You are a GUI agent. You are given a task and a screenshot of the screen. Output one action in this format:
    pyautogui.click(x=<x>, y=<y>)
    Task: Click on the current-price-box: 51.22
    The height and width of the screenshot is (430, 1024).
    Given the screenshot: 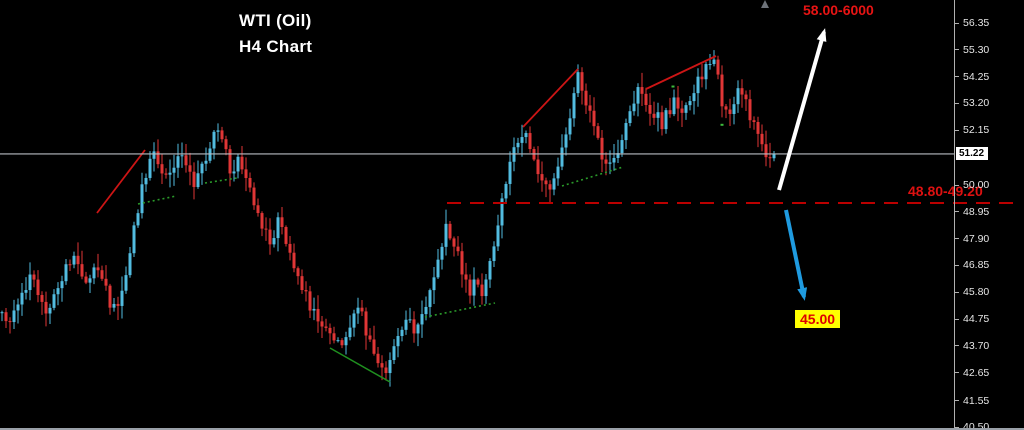 What is the action you would take?
    pyautogui.click(x=972, y=153)
    